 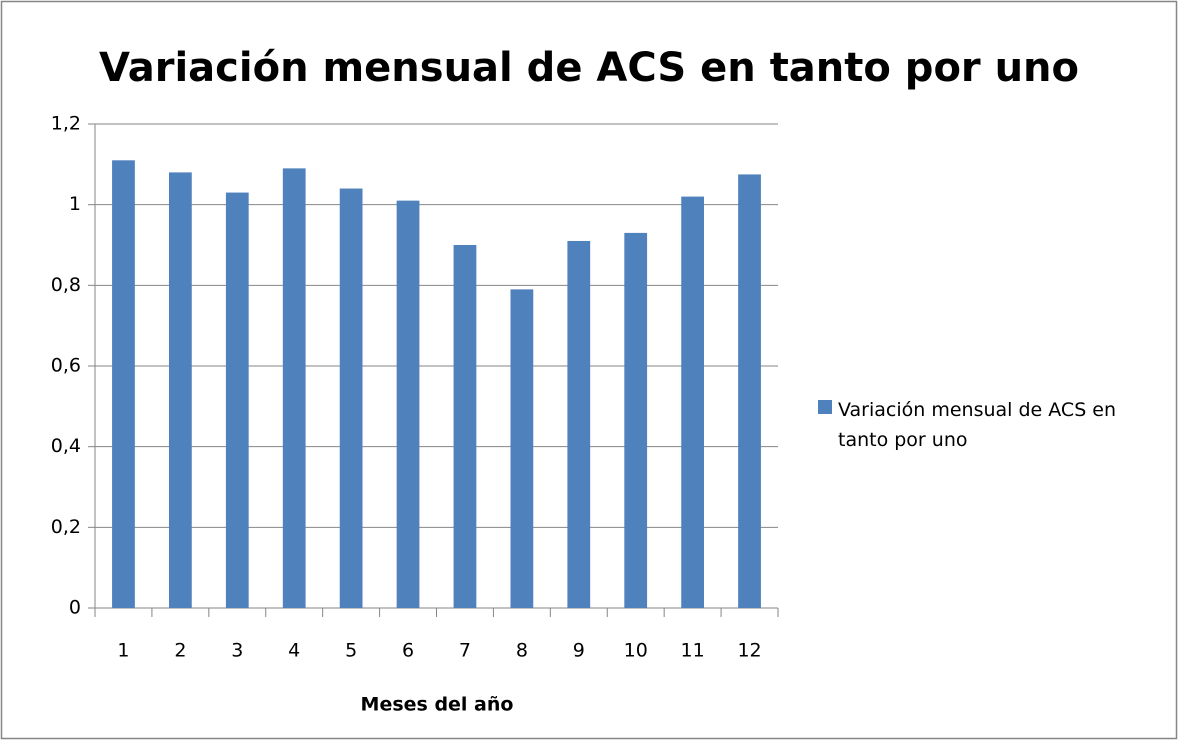 What do you see at coordinates (351, 651) in the screenshot?
I see `x-tick-label: 5` at bounding box center [351, 651].